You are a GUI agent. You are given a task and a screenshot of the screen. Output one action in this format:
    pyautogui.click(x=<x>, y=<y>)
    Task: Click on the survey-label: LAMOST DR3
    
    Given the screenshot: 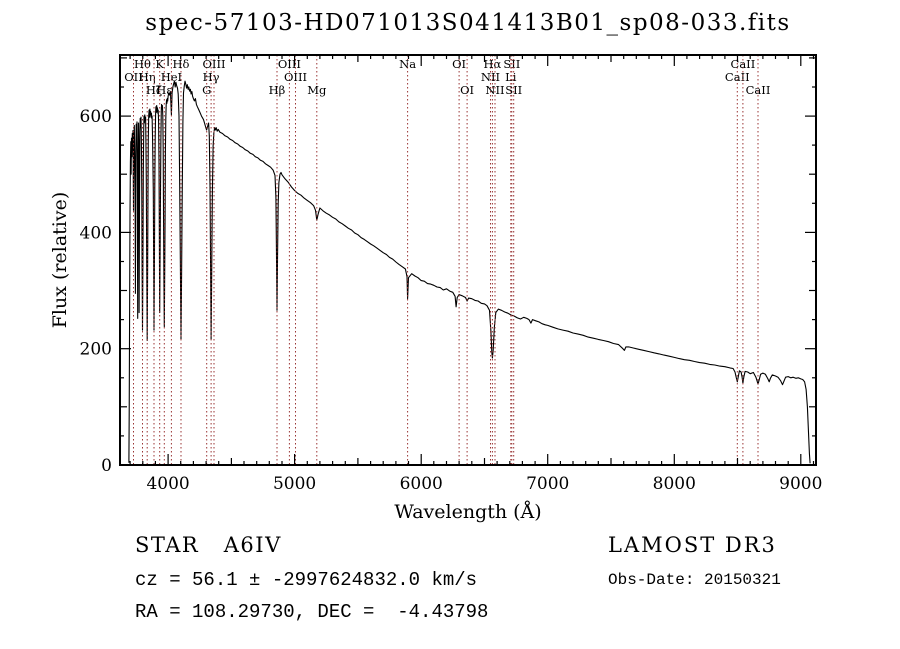 What is the action you would take?
    pyautogui.click(x=692, y=545)
    